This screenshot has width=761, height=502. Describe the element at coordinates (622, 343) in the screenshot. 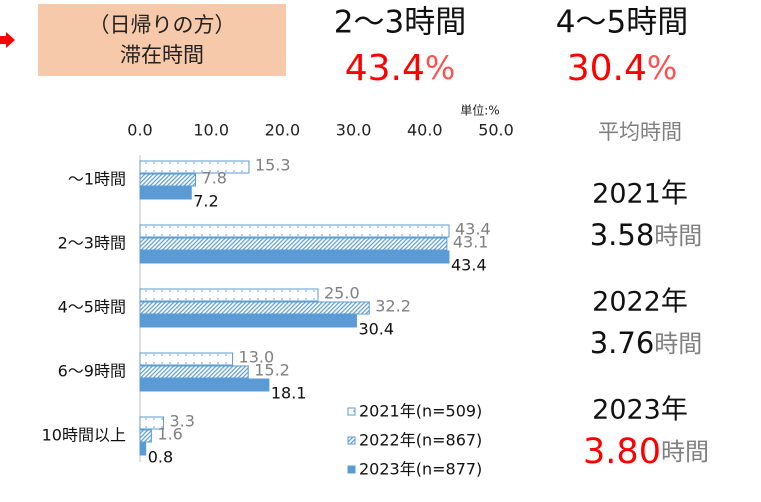

I see `average-number: 3.76` at that location.